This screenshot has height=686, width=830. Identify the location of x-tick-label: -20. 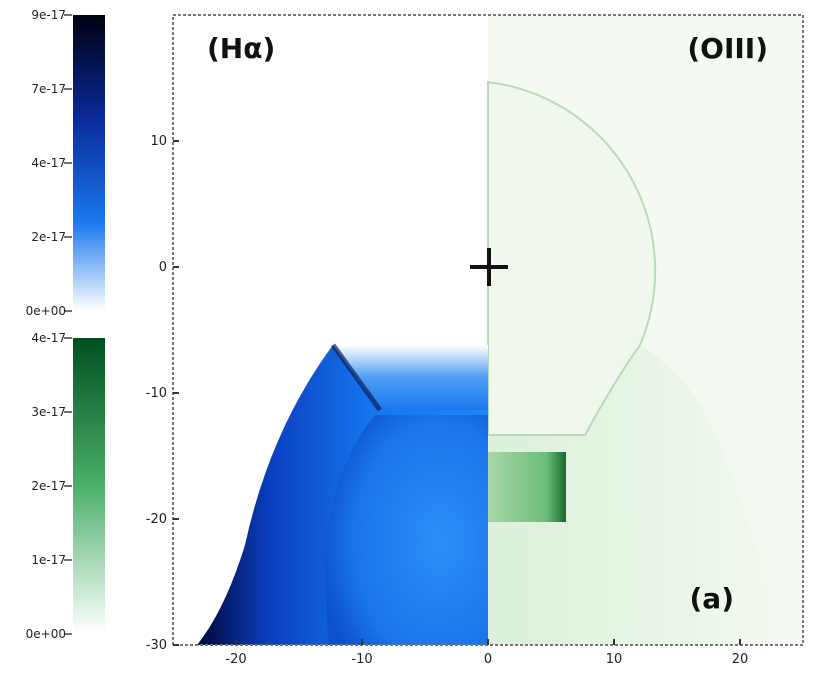
(235, 659).